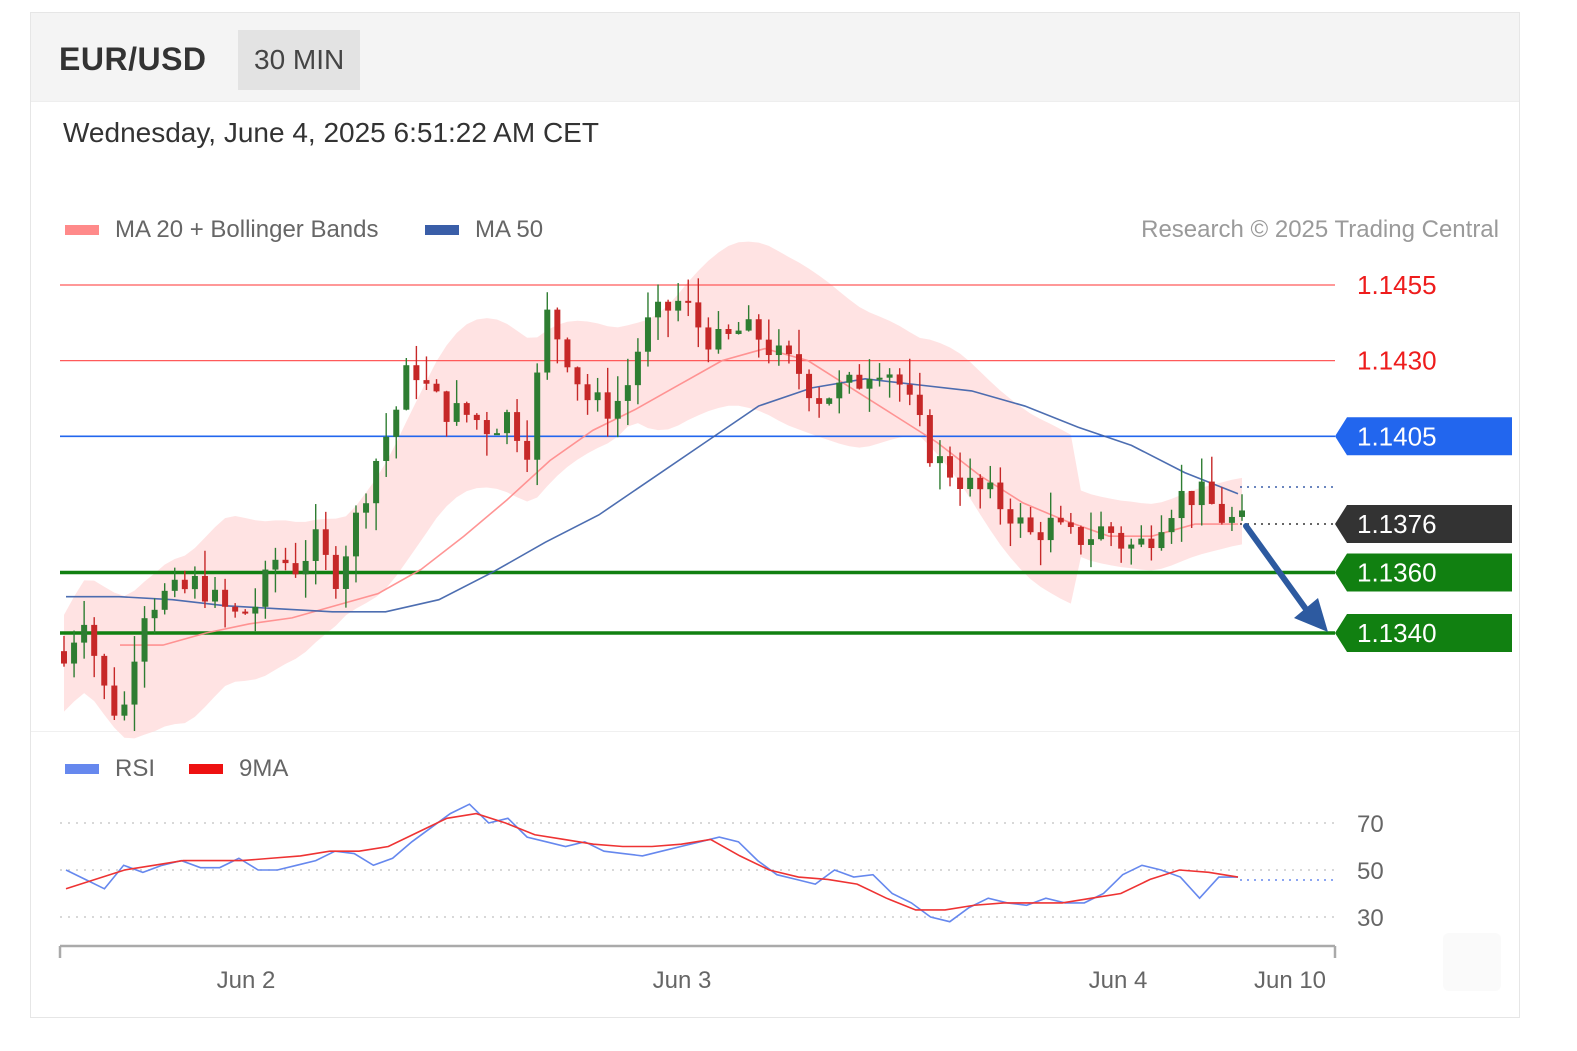  What do you see at coordinates (1370, 918) in the screenshot?
I see `rsi-tick-30: 30` at bounding box center [1370, 918].